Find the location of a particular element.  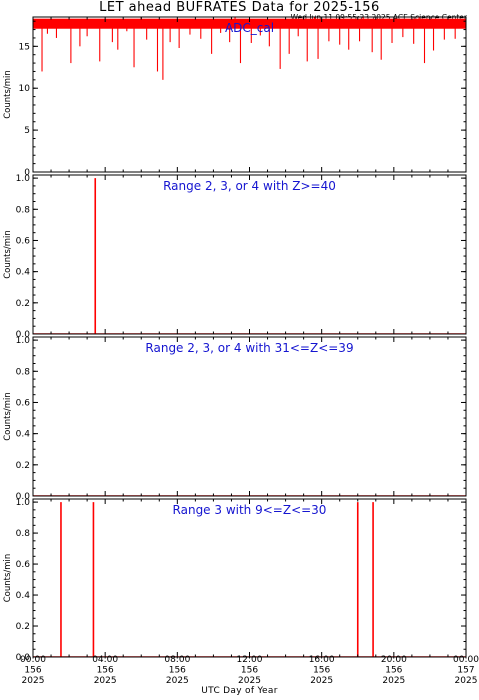

data-layer is located at coordinates (249, 48).